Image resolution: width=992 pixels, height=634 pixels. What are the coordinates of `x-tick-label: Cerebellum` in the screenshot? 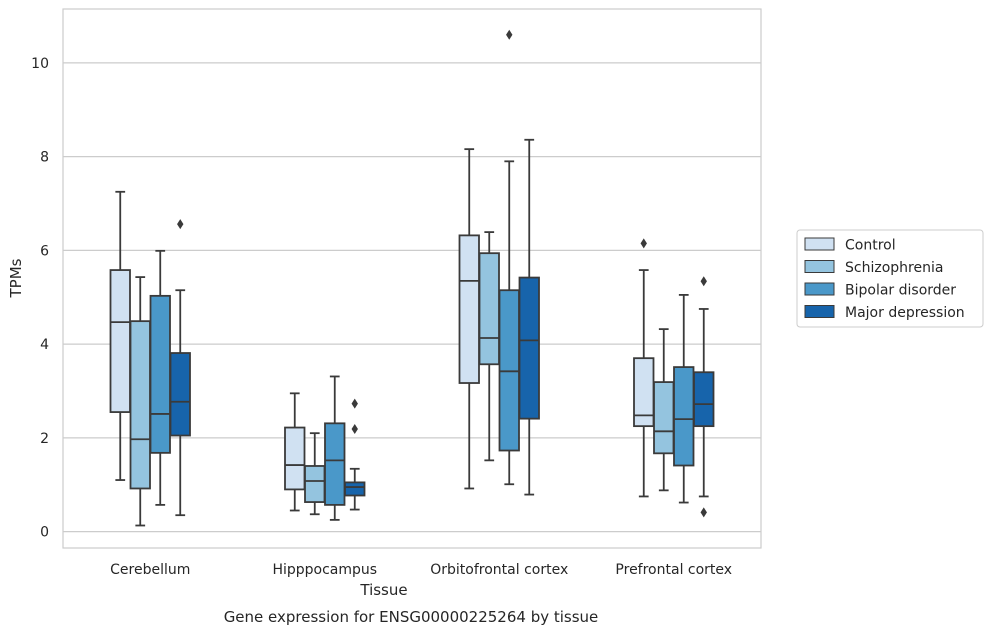 It's located at (150, 570).